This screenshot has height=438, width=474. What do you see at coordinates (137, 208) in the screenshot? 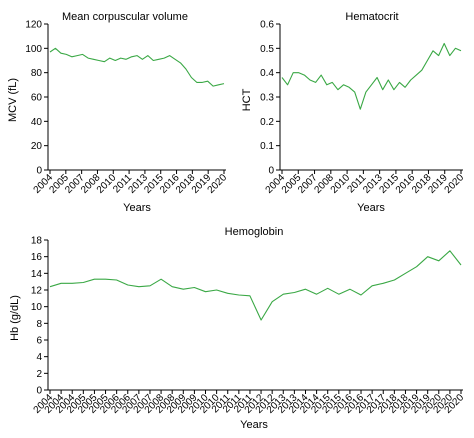
I see `x-axis-title-mcv: Years` at bounding box center [137, 208].